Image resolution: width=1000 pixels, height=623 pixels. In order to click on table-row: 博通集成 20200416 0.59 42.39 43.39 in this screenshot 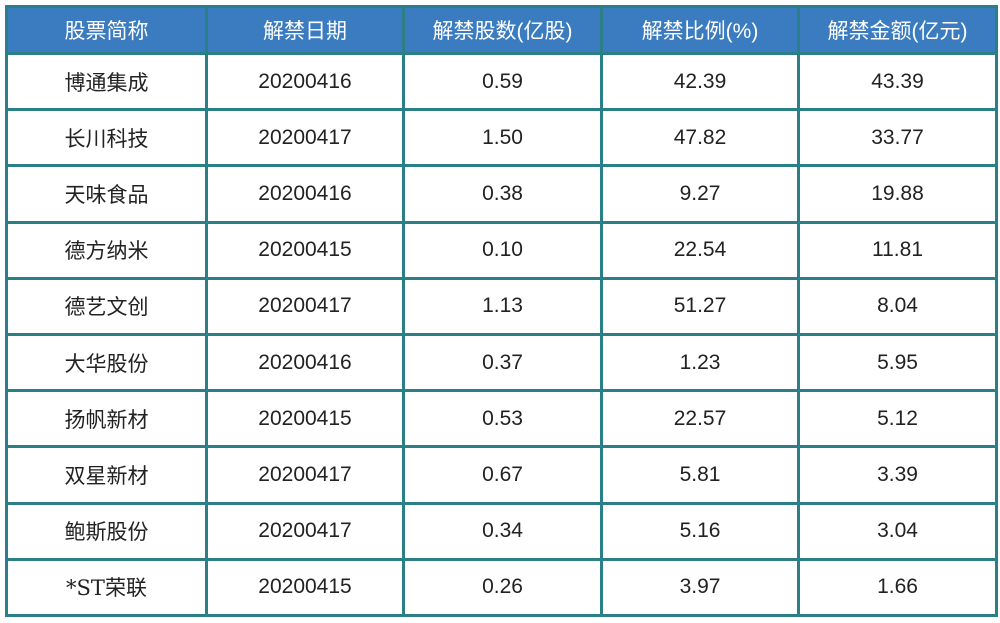, I will do `click(501, 81)`.